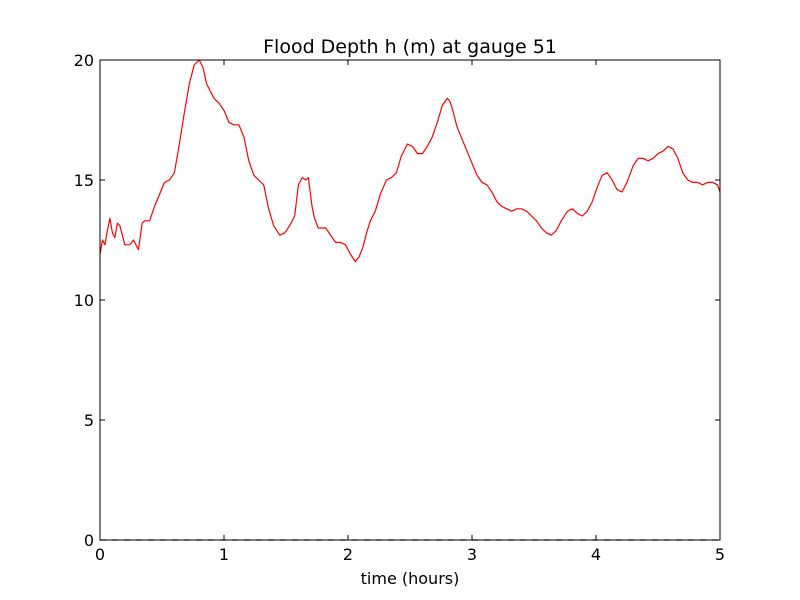 Image resolution: width=800 pixels, height=600 pixels. I want to click on y-tick-label: 10, so click(84, 300).